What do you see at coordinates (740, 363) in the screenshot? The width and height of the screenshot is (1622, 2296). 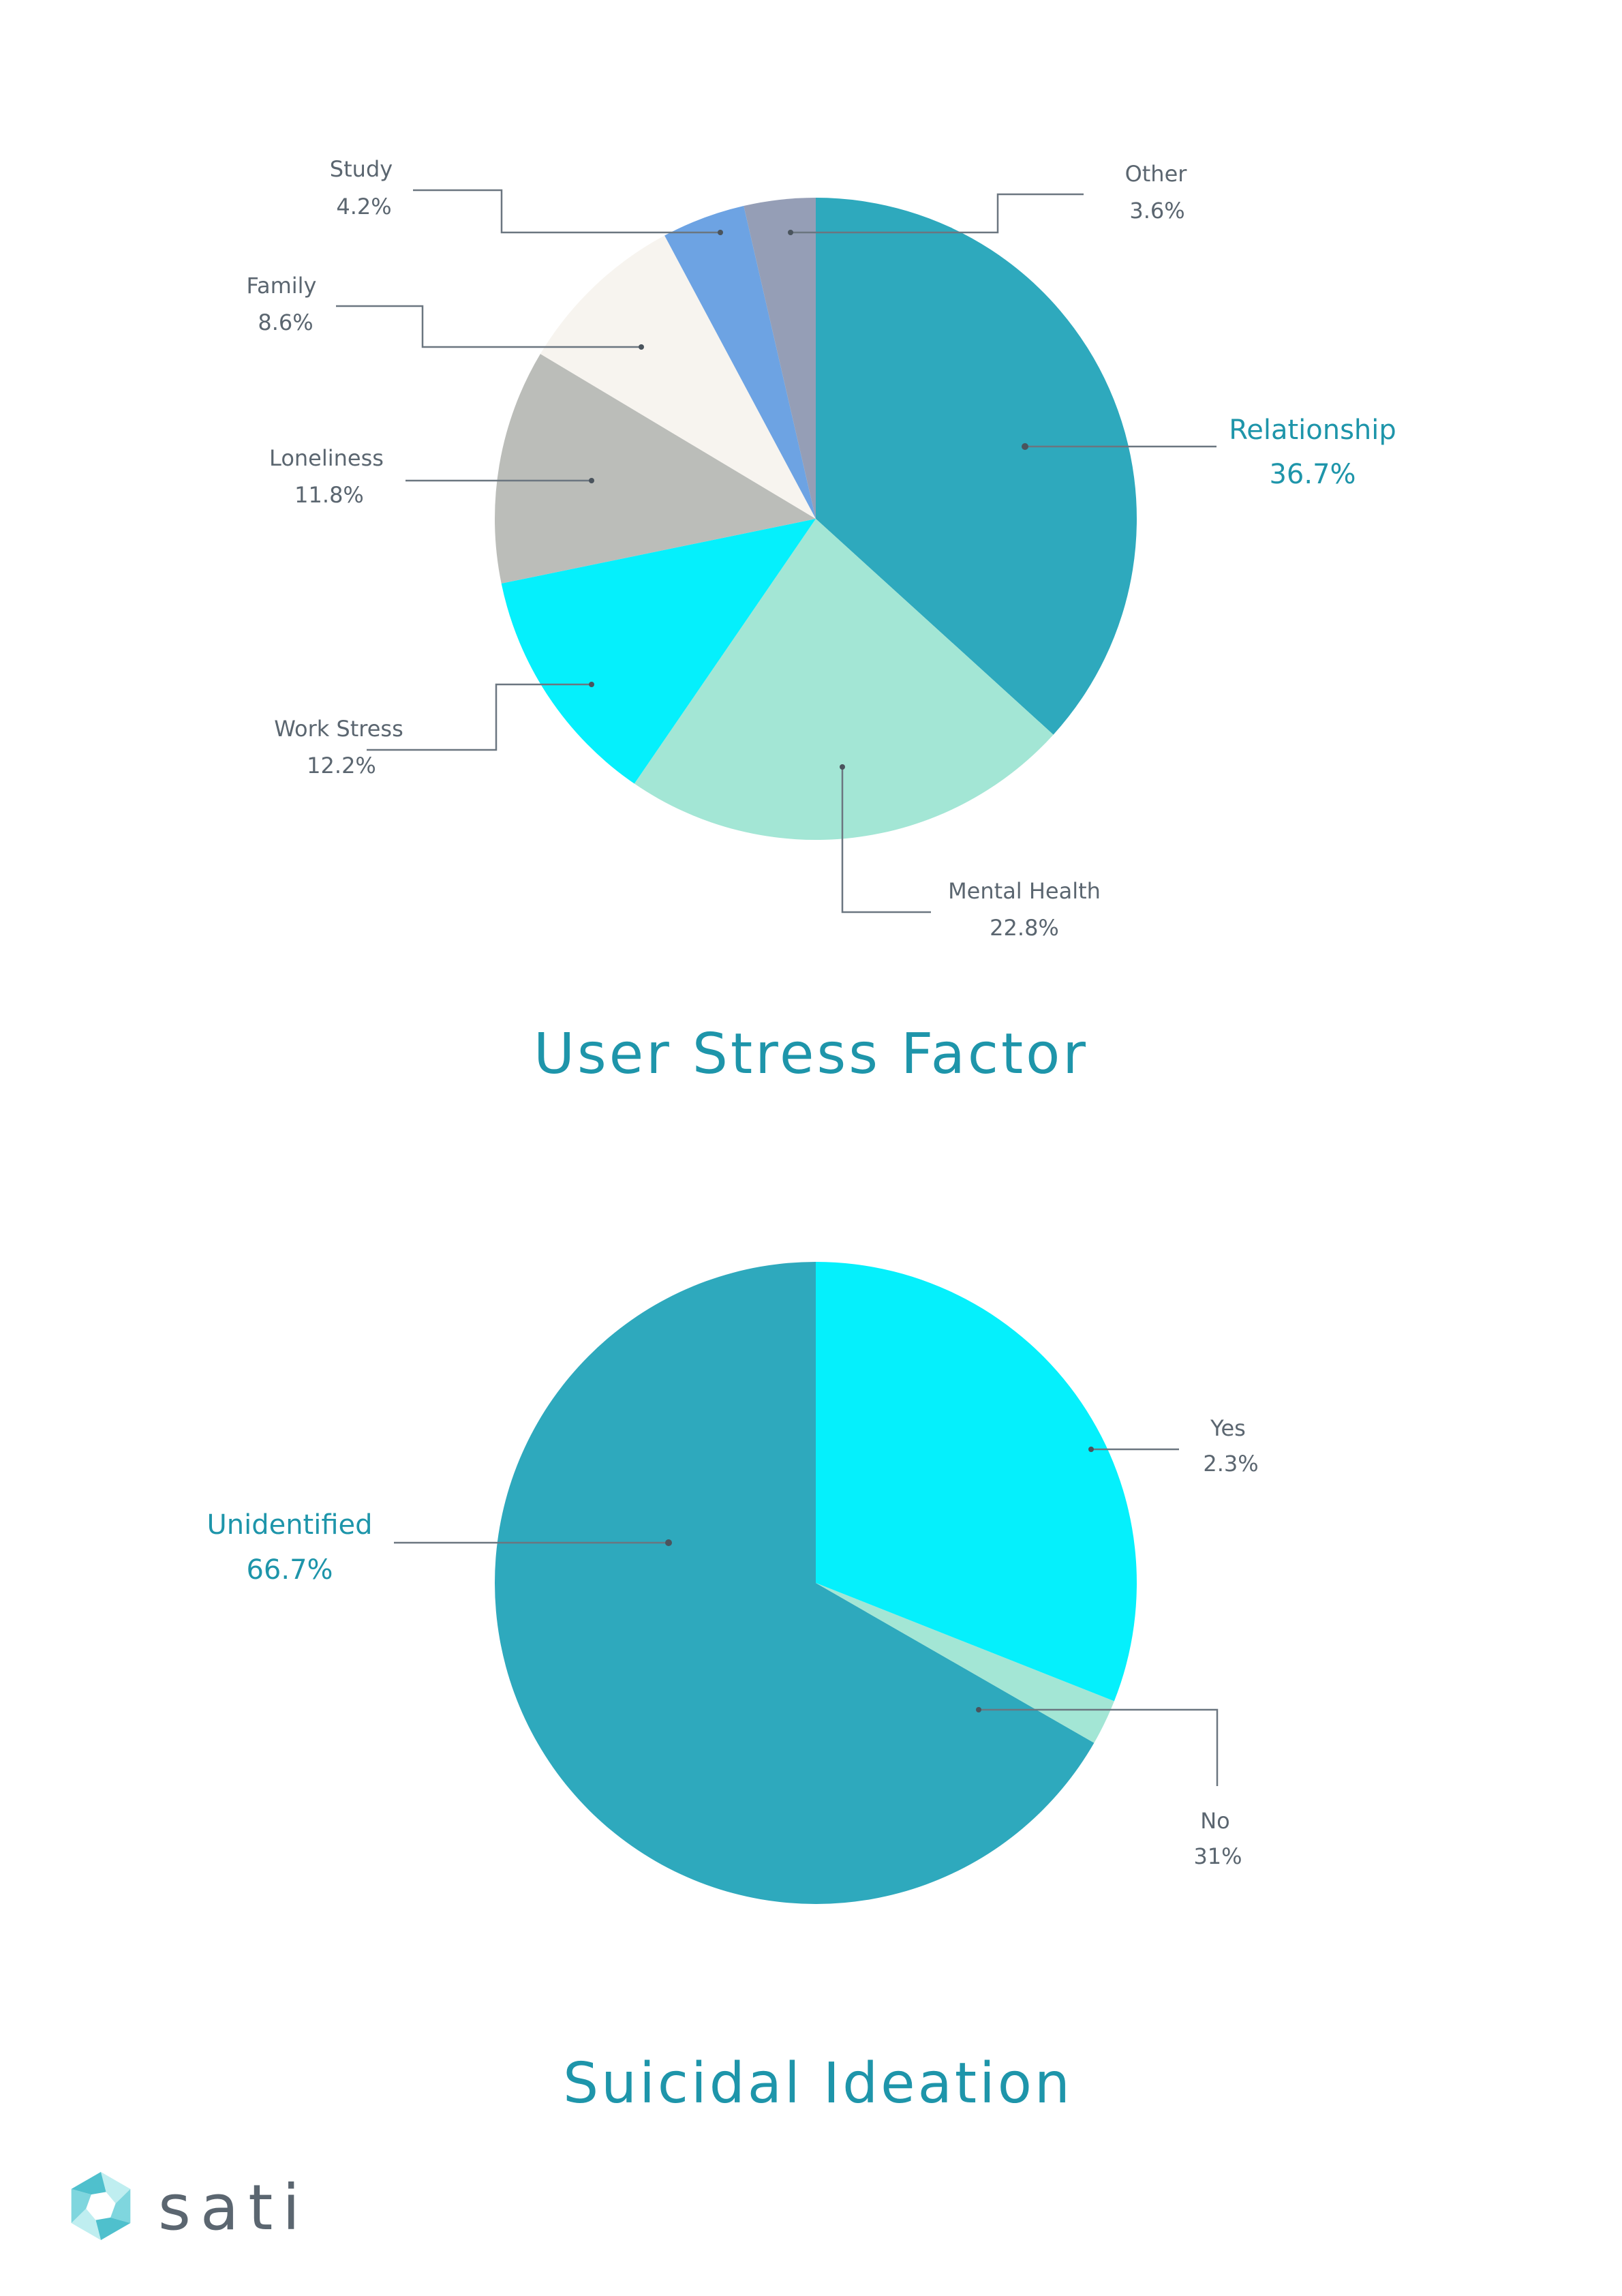 I see `pie-slice-study` at bounding box center [740, 363].